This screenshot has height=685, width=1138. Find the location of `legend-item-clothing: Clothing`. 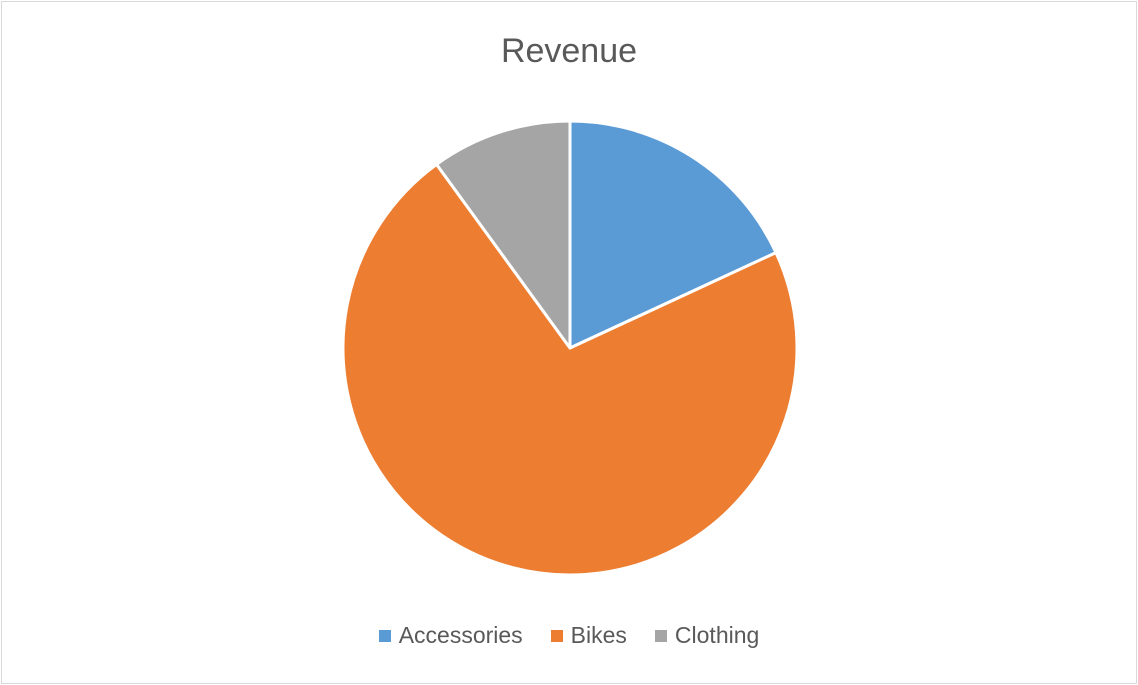

legend-item-clothing: Clothing is located at coordinates (707, 635).